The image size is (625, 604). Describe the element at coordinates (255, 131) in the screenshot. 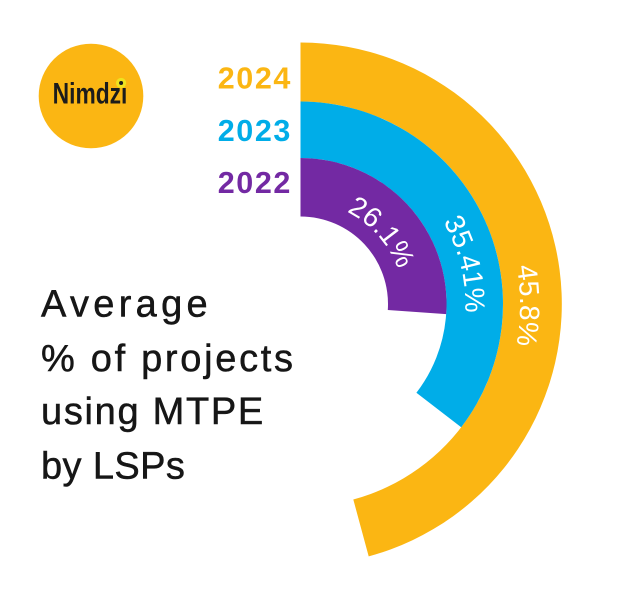

I see `svg-text: 2023` at that location.